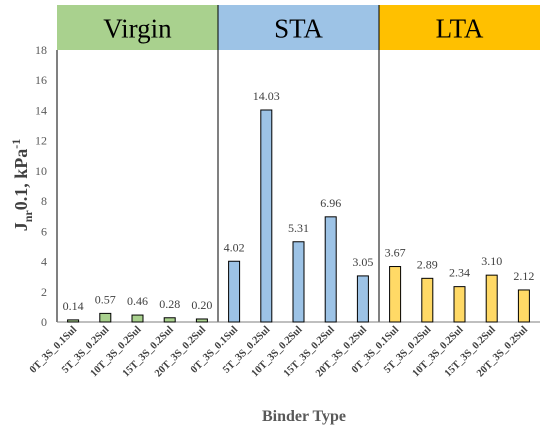 The width and height of the screenshot is (550, 435). Describe the element at coordinates (44, 322) in the screenshot. I see `y-tick-label: 0` at that location.